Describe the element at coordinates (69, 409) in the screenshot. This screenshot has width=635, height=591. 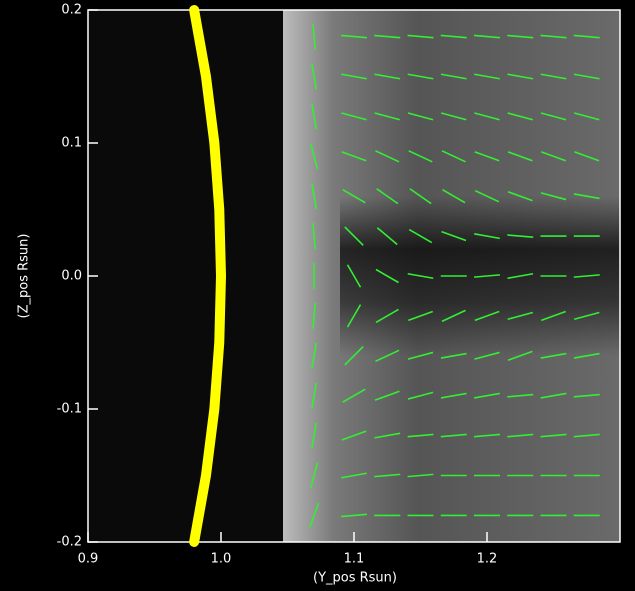
I see `y-tick-label: -0.1` at that location.